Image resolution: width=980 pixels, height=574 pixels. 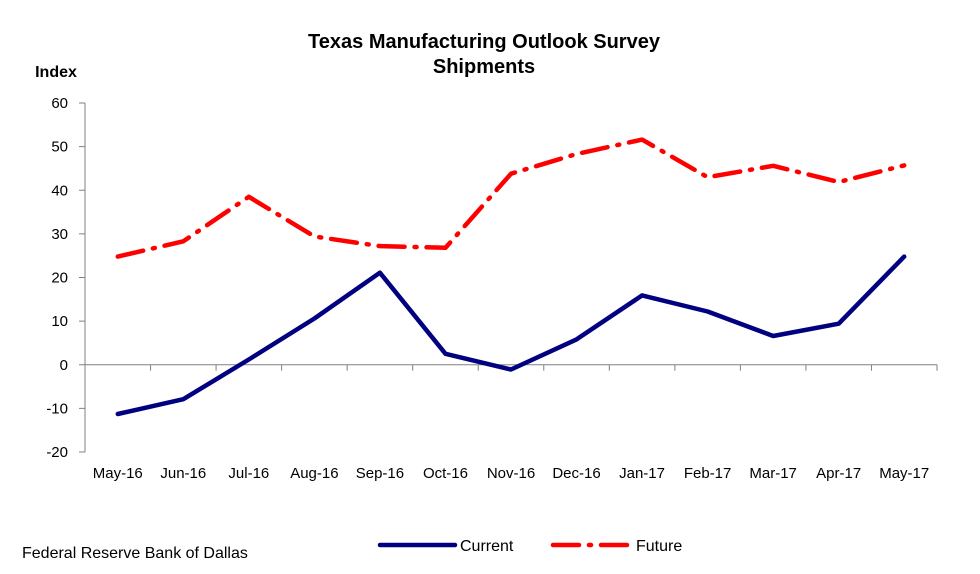 What do you see at coordinates (659, 546) in the screenshot?
I see `legend-label-future: Future` at bounding box center [659, 546].